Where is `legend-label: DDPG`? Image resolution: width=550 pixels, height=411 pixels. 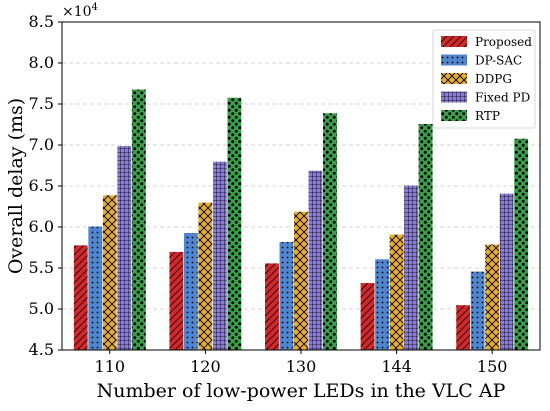 legend-label: DDPG is located at coordinates (493, 79).